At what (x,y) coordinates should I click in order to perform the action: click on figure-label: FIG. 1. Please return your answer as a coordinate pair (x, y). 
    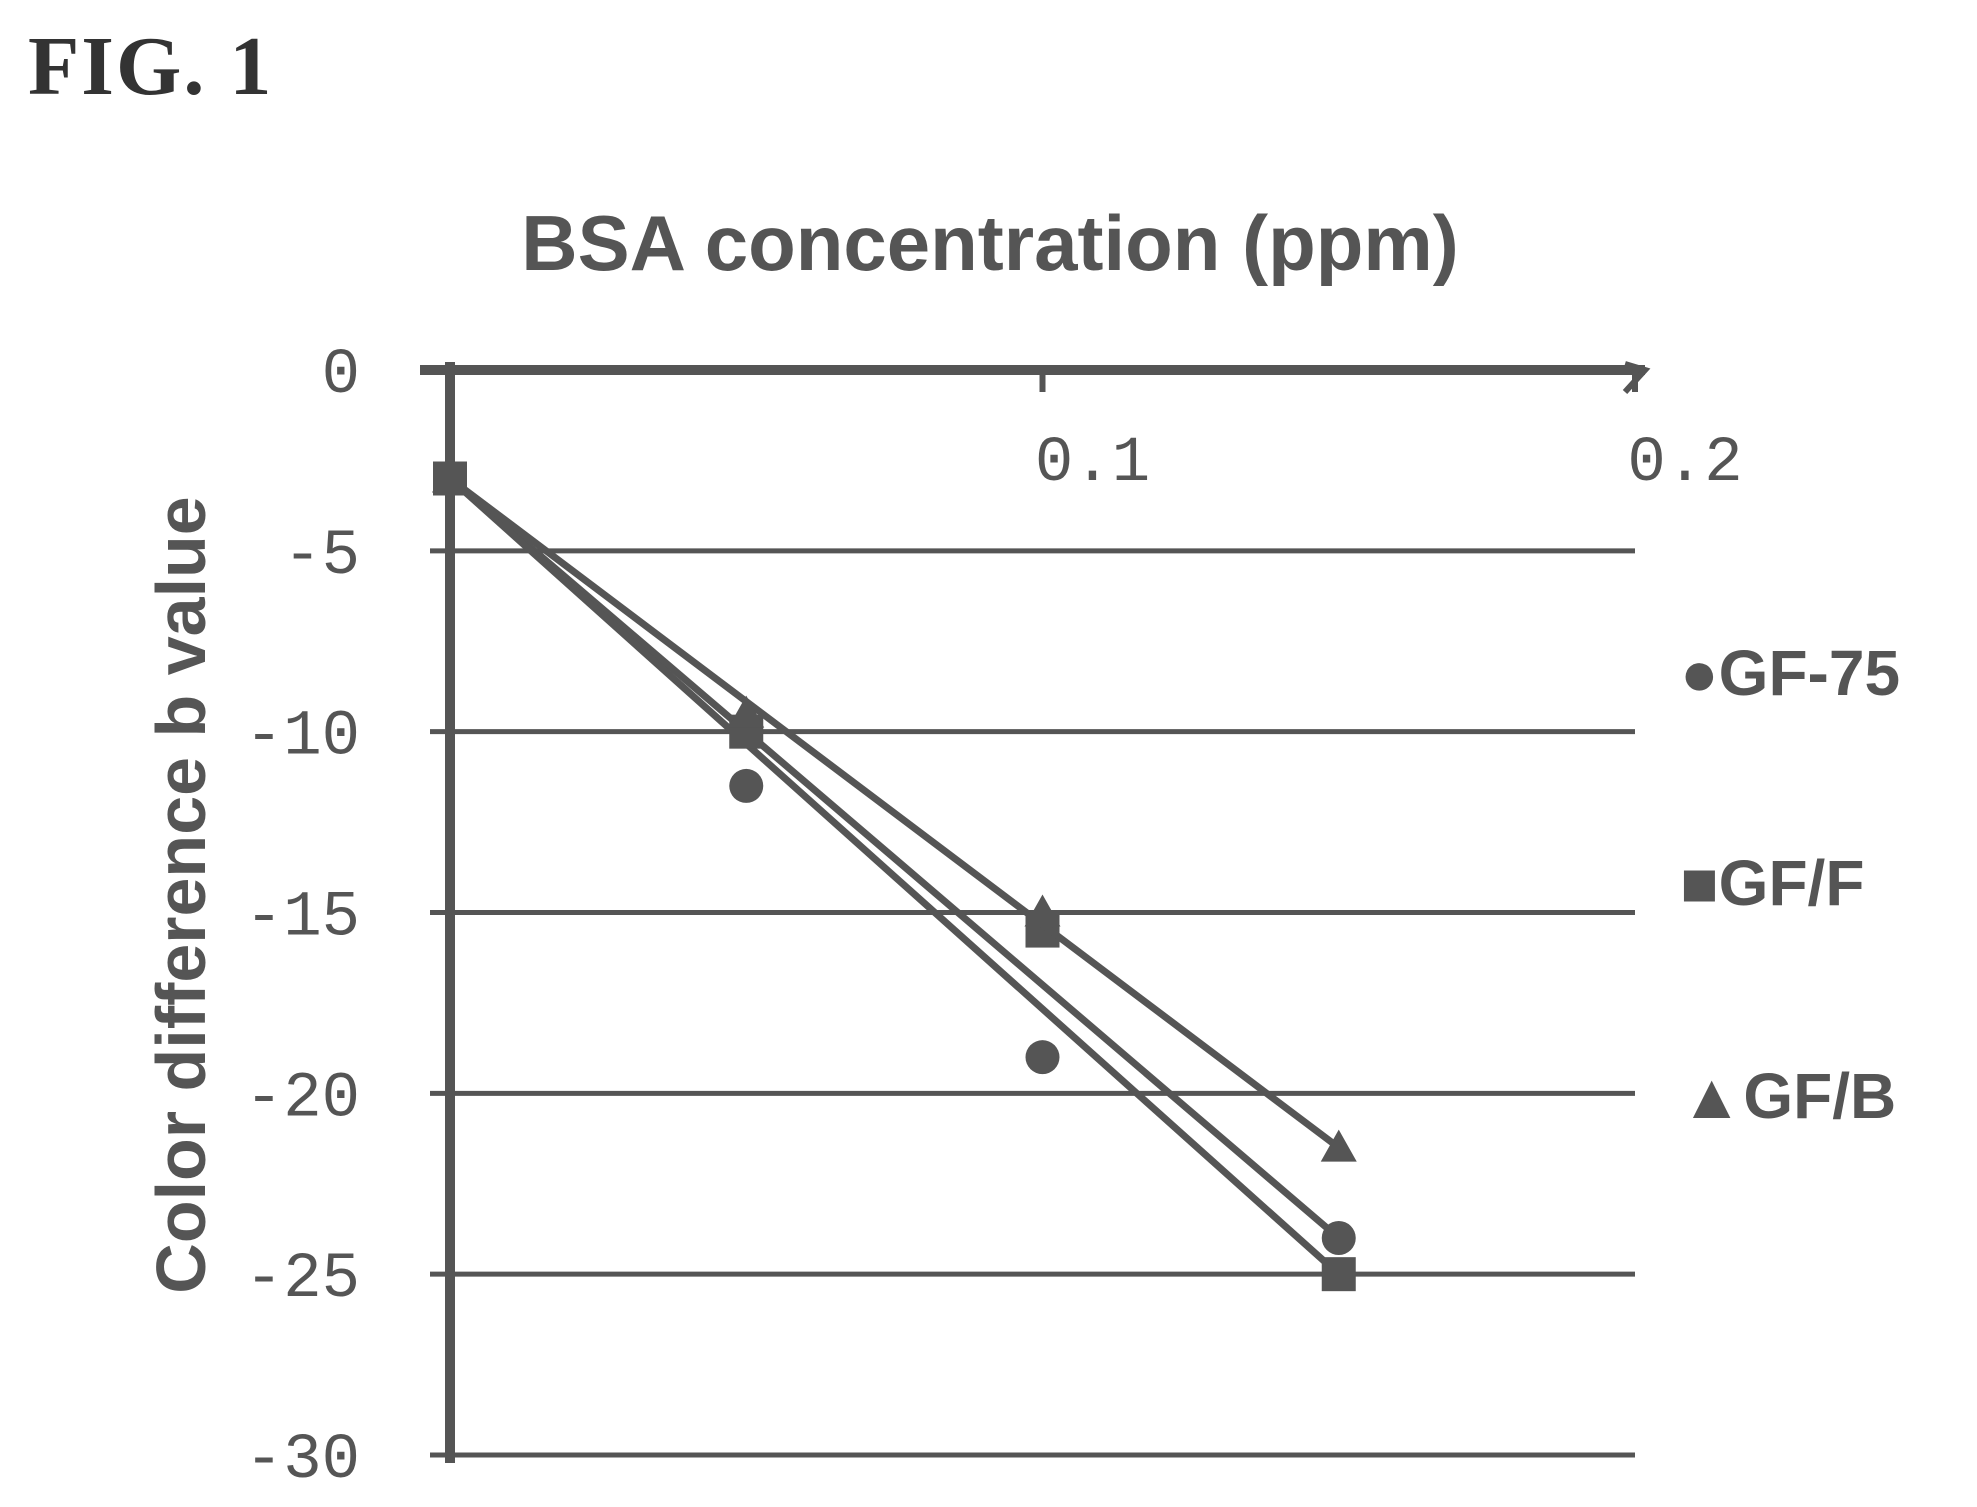
    Looking at the image, I should click on (151, 66).